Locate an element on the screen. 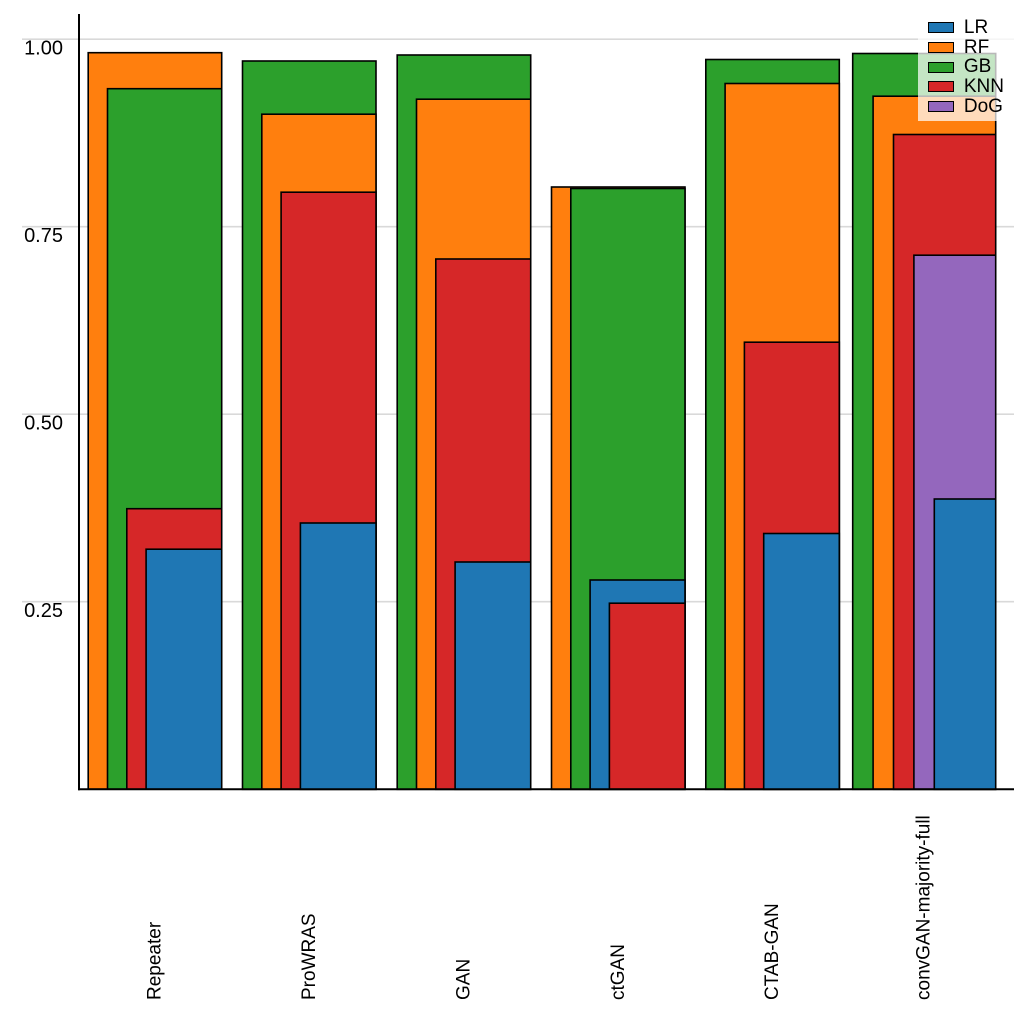 The width and height of the screenshot is (1024, 1024). legend-swatch-lr is located at coordinates (940, 28).